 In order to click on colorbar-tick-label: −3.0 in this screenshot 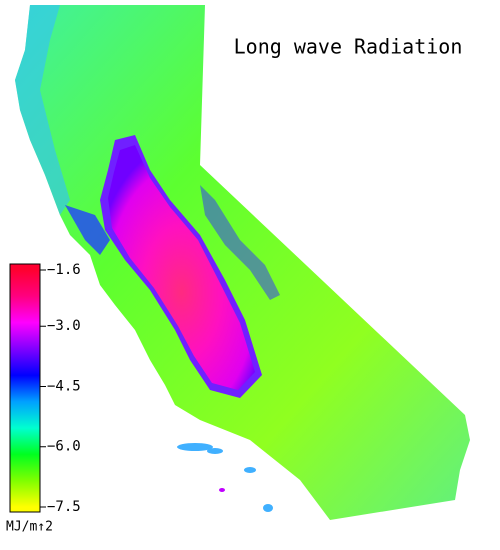, I will do `click(64, 326)`.